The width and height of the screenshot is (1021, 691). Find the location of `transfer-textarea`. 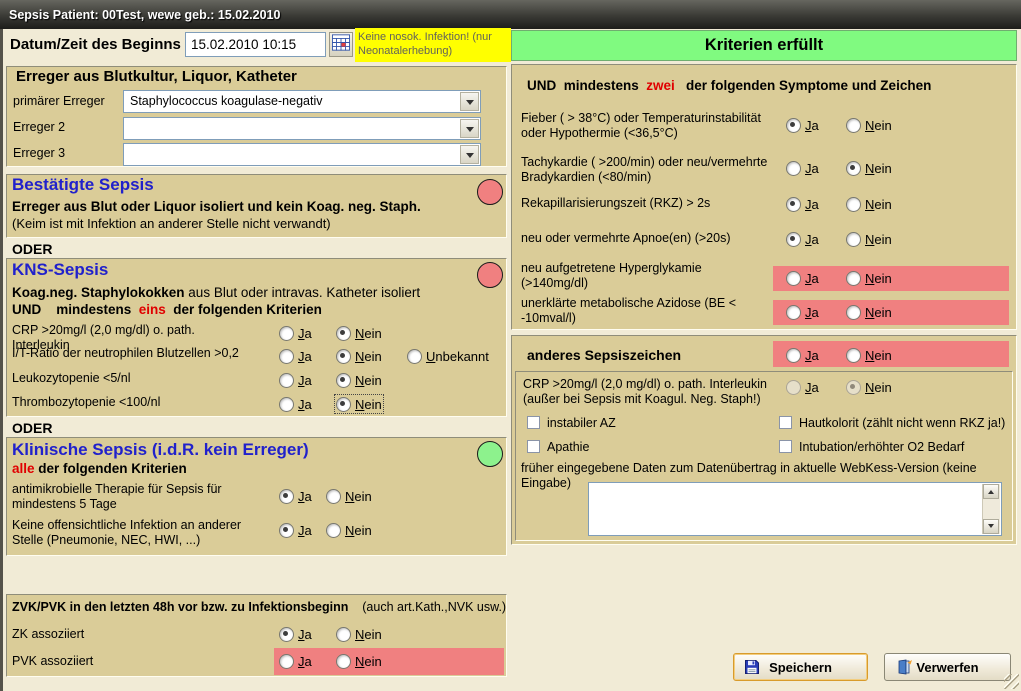

transfer-textarea is located at coordinates (795, 509).